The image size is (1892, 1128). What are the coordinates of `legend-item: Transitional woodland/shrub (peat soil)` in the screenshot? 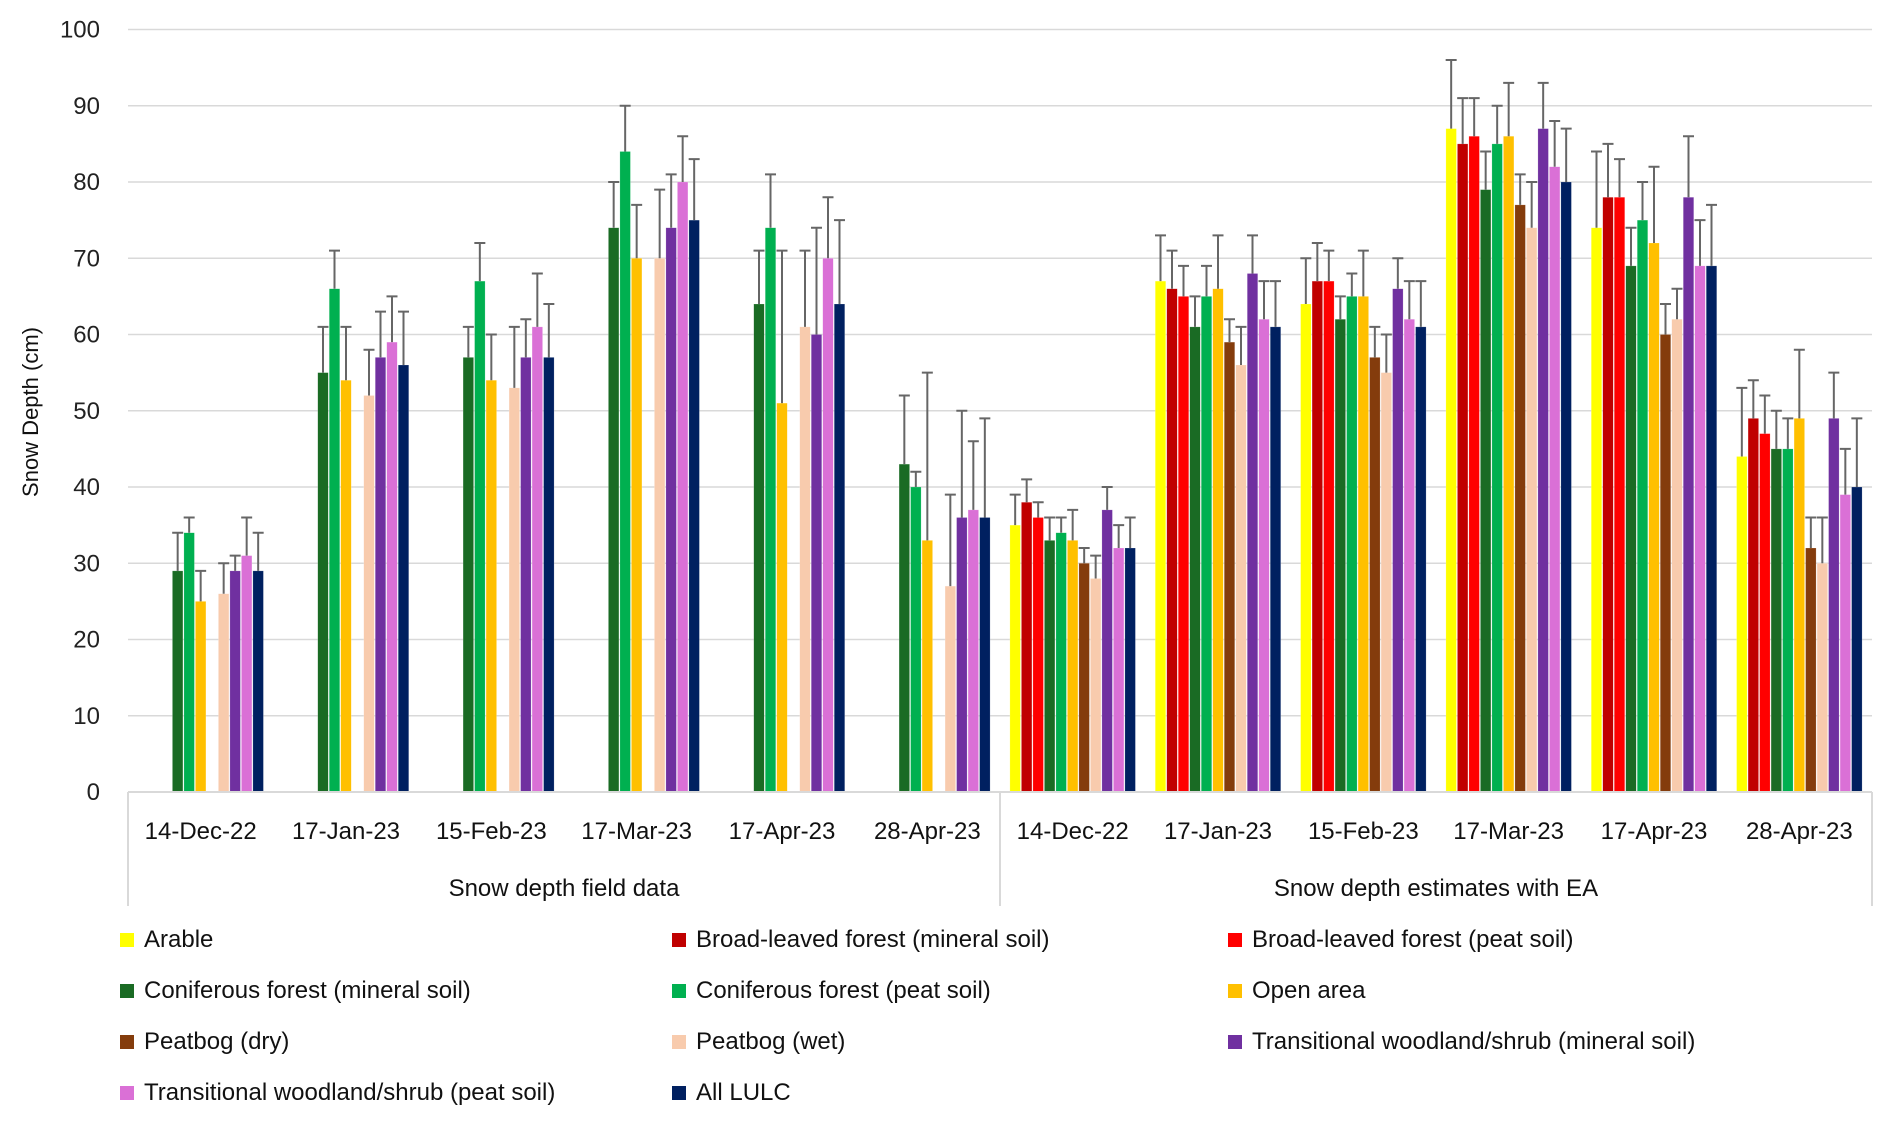 It's located at (337, 1093).